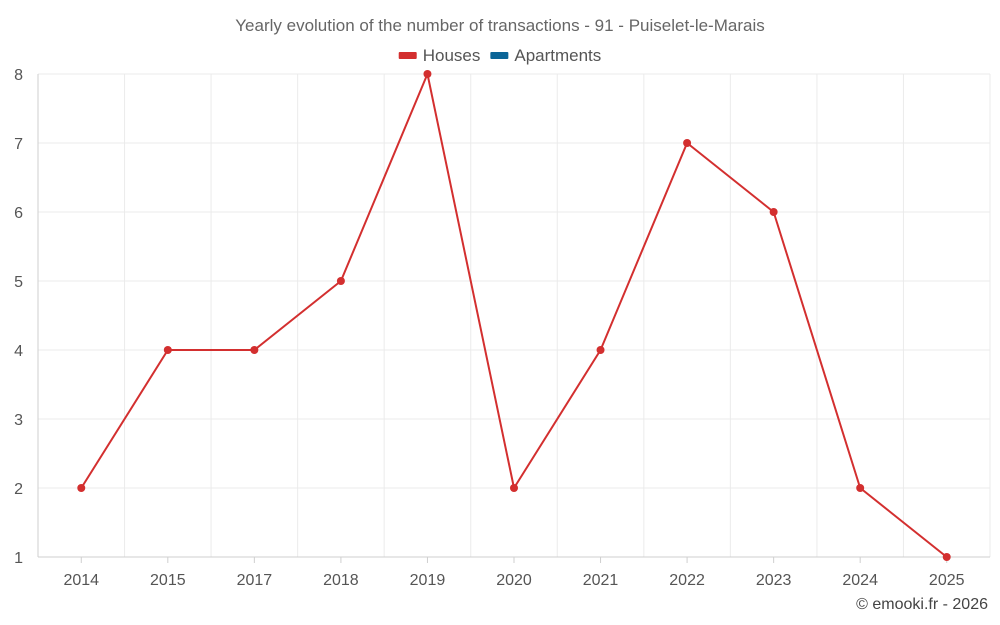 Image resolution: width=1000 pixels, height=625 pixels. I want to click on legend-item-houses: Houses, so click(439, 55).